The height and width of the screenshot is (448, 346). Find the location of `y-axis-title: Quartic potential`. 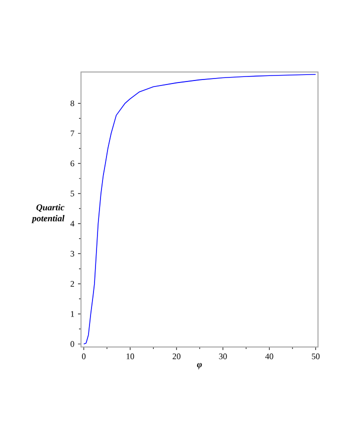

y-axis-title: Quartic potential is located at coordinates (47, 214).